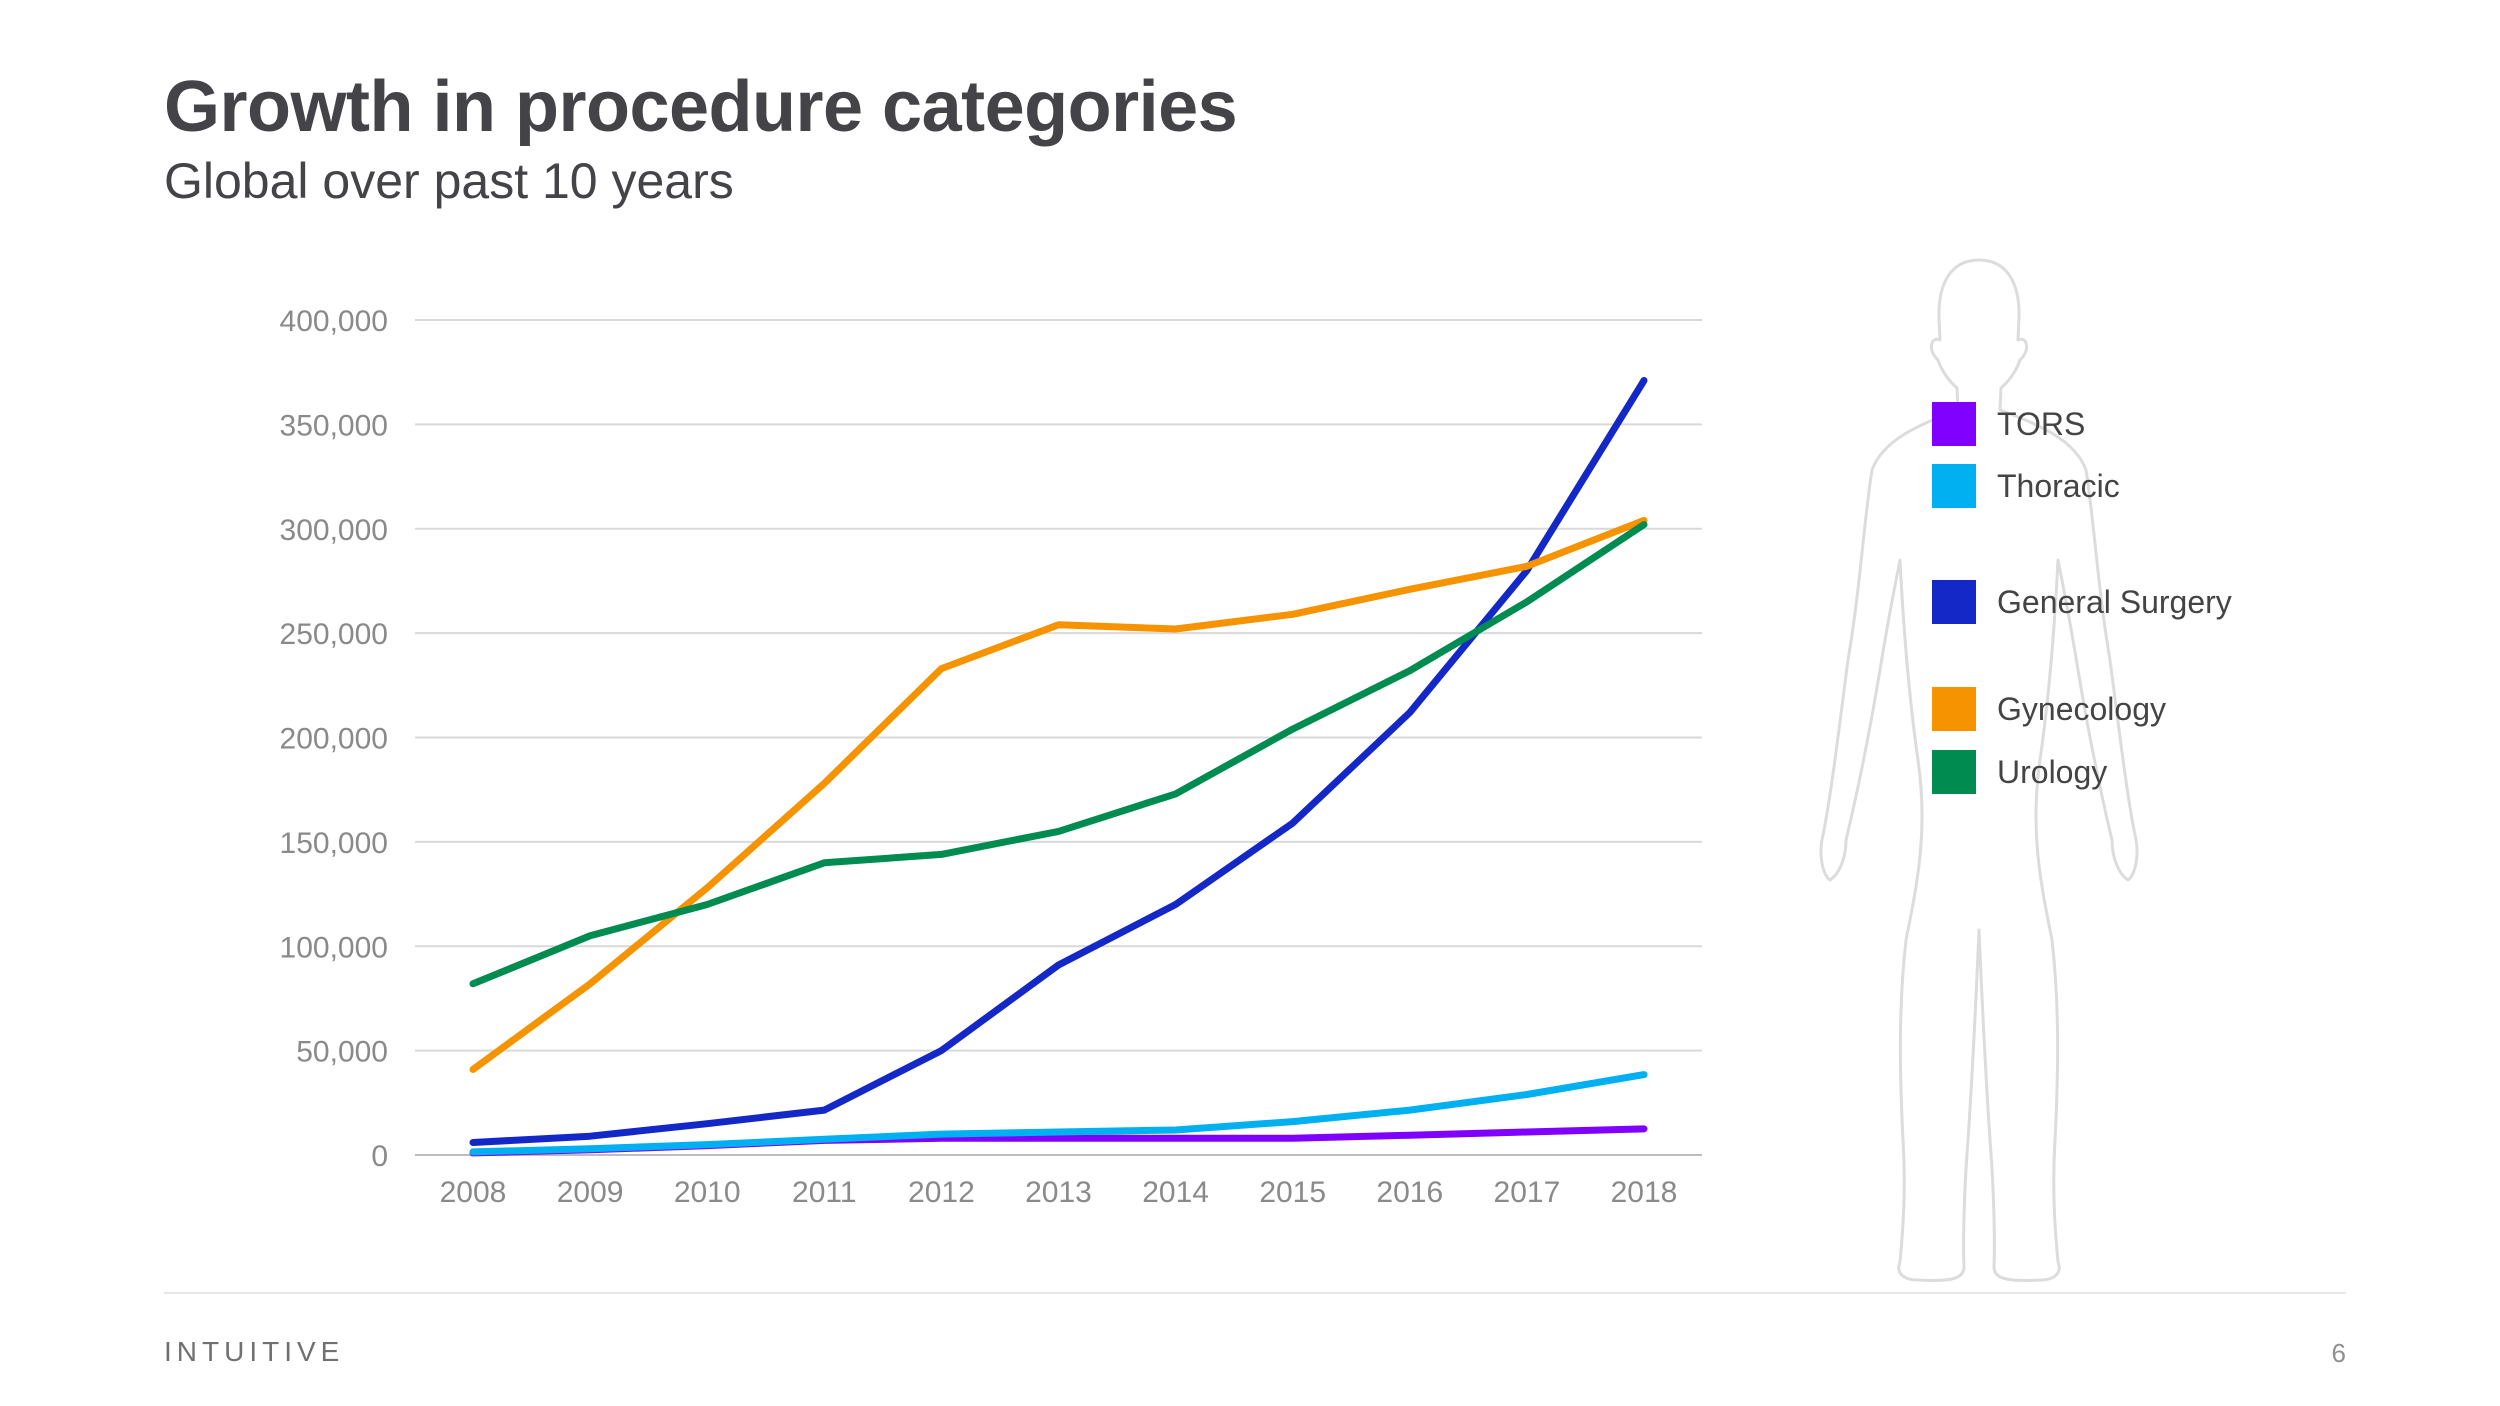  Describe the element at coordinates (1954, 772) in the screenshot. I see `legend-swatch-urology` at that location.